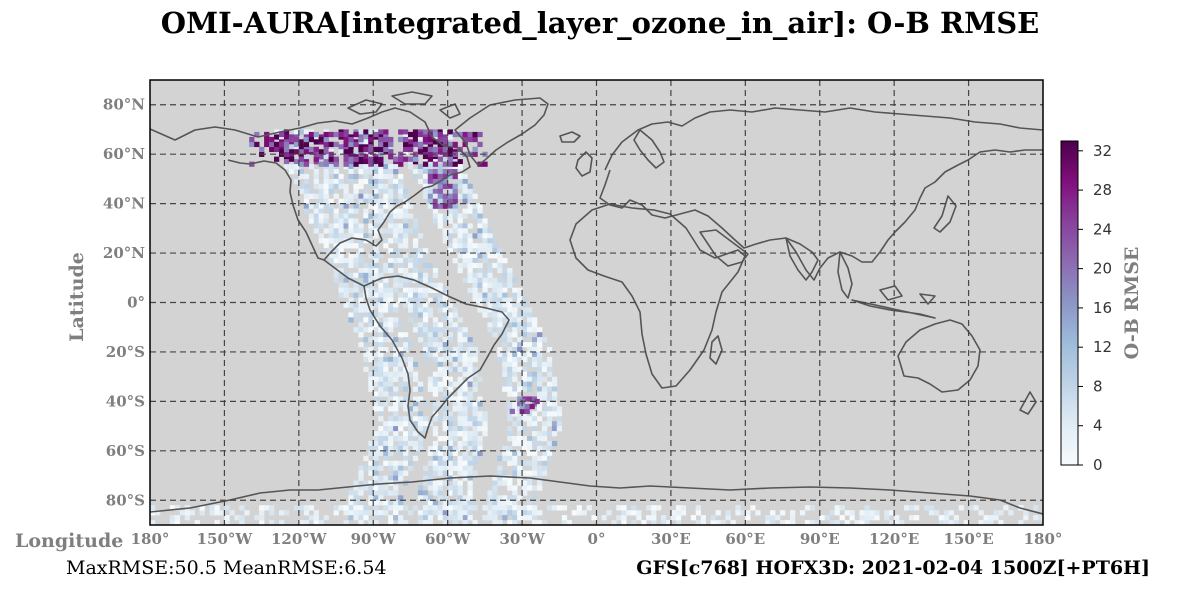  I want to click on coast-north-america, so click(310, 184).